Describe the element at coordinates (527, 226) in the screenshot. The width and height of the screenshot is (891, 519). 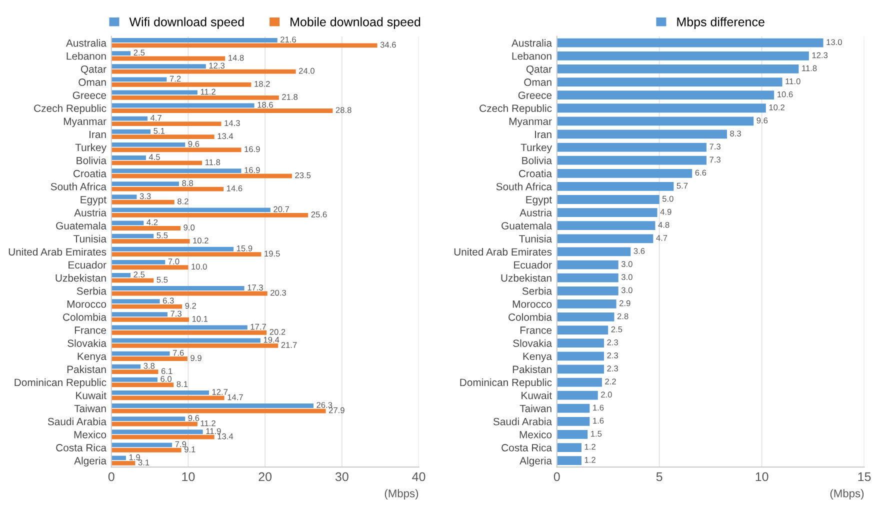
I see `y-tick-label: Guatemala` at that location.